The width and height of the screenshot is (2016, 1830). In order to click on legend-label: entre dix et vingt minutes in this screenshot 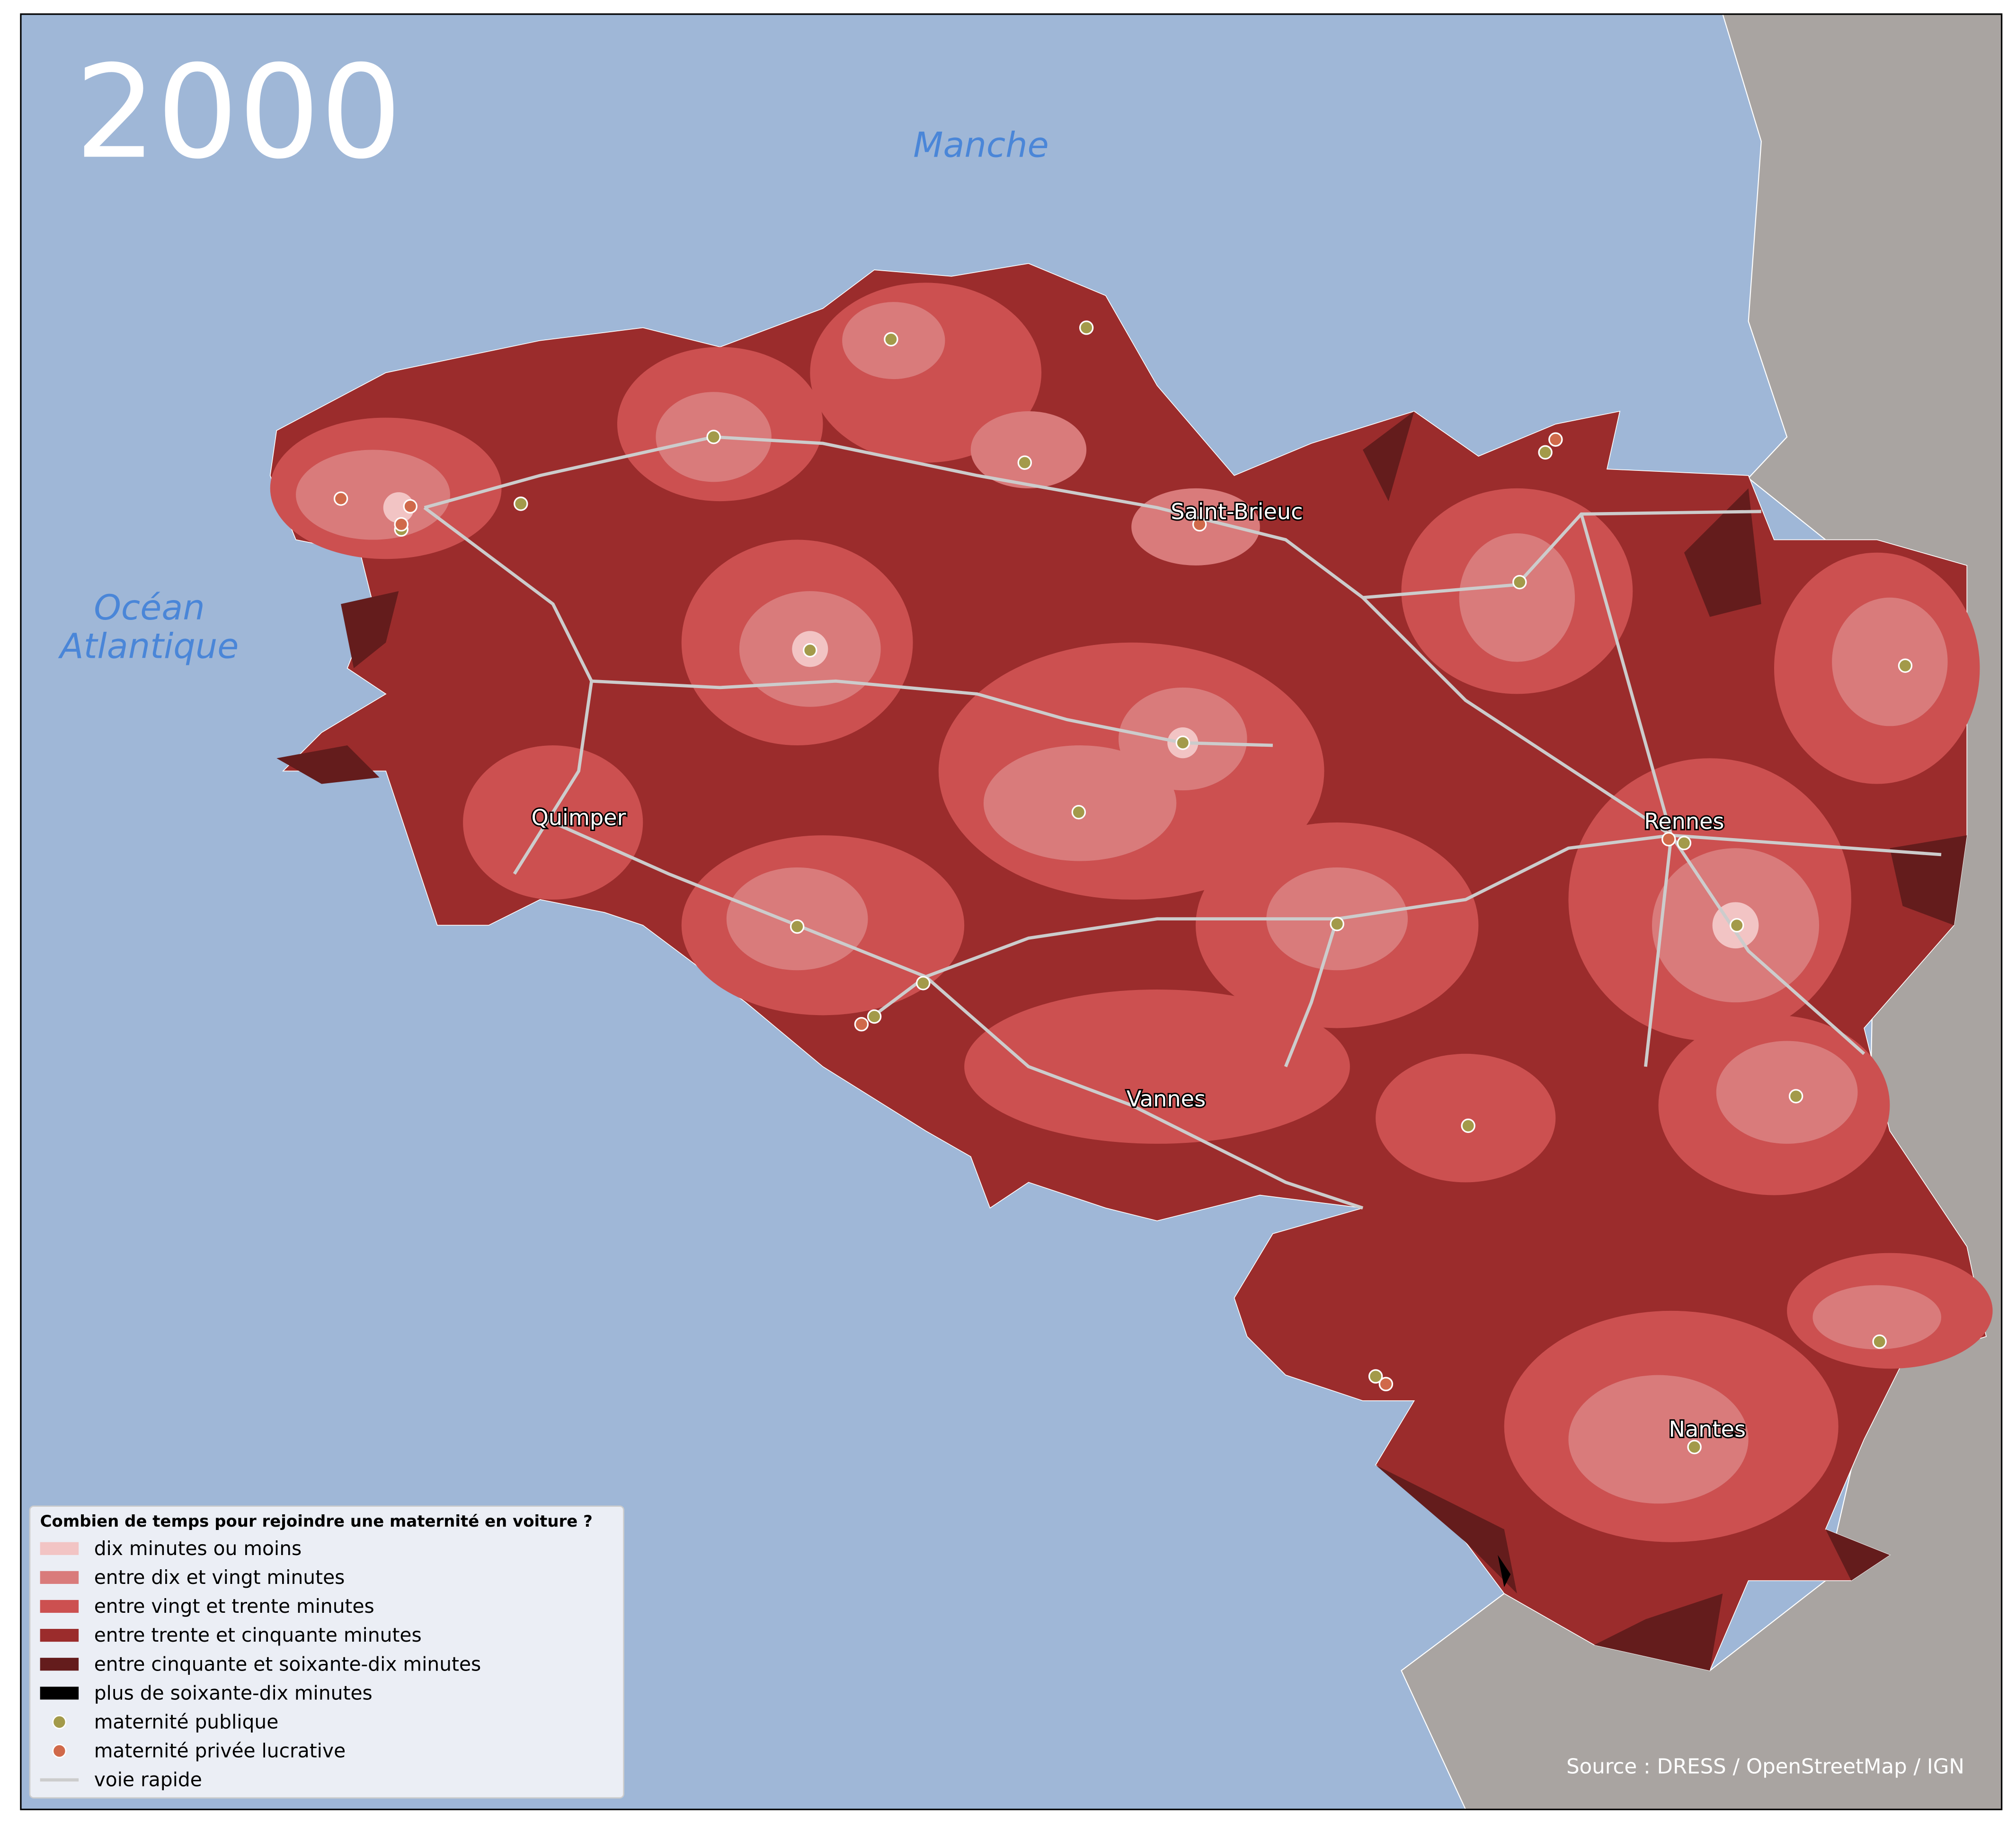, I will do `click(220, 1577)`.